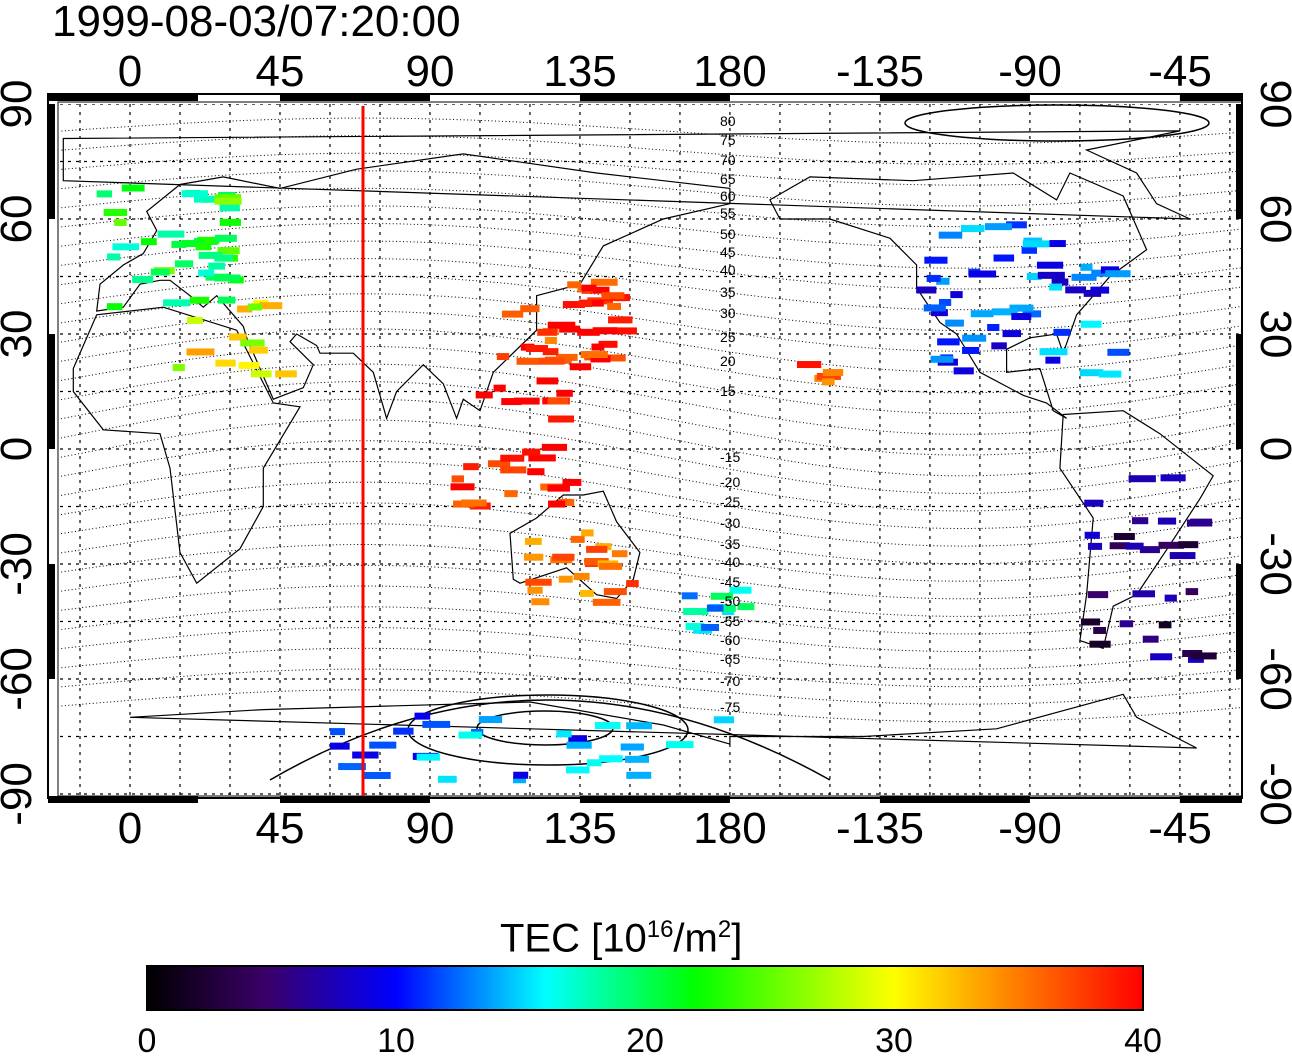 The height and width of the screenshot is (1057, 1292). I want to click on mlat-label--20: -20, so click(730, 482).